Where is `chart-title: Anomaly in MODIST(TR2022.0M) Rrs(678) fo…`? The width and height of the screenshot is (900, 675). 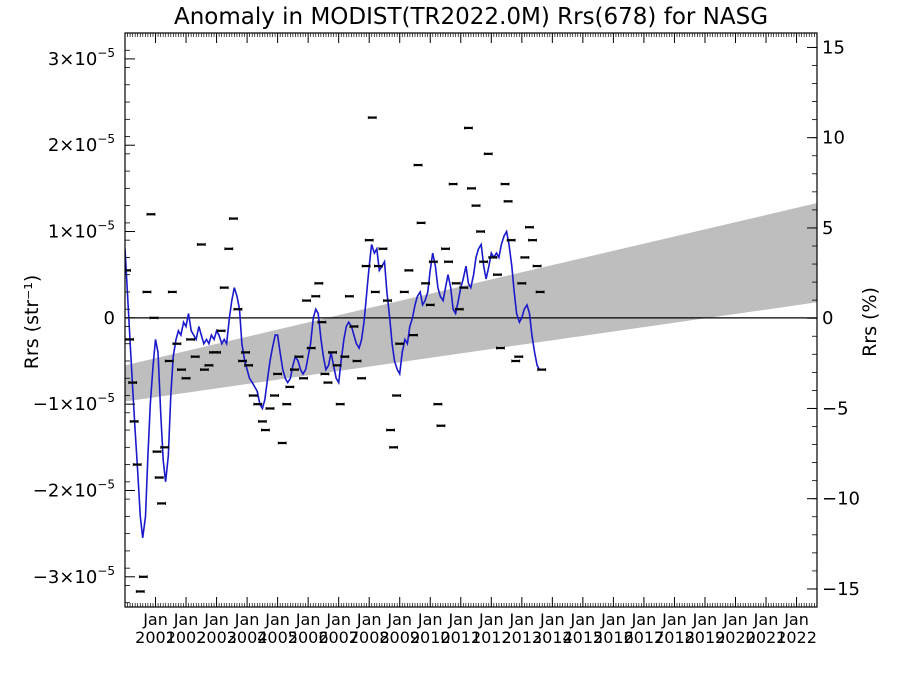 chart-title: Anomaly in MODIST(TR2022.0M) Rrs(678) fo… is located at coordinates (471, 17).